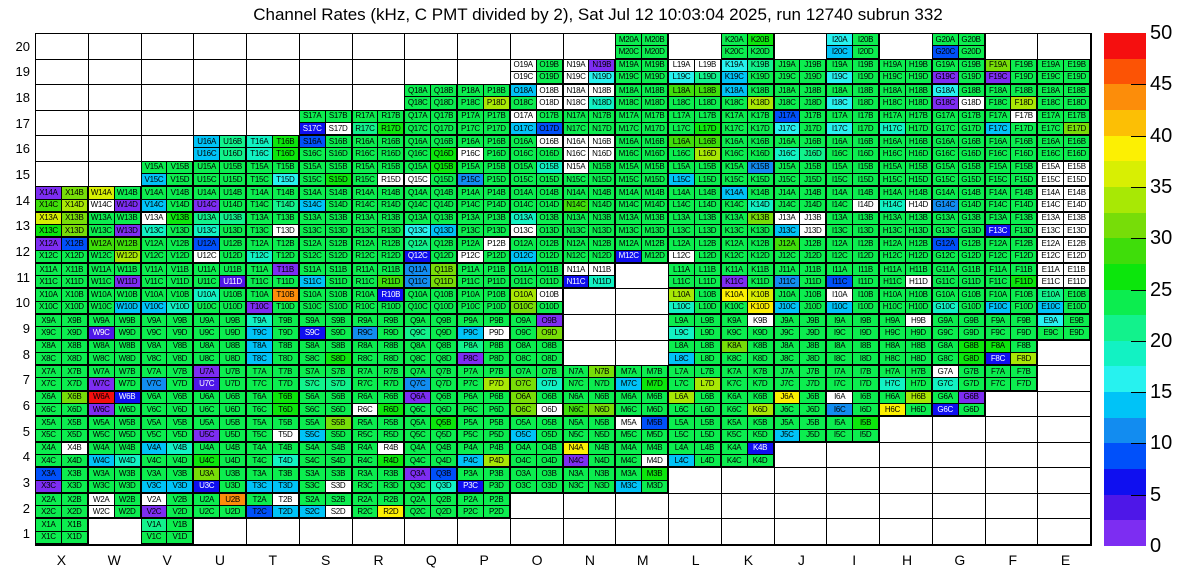 This screenshot has height=572, width=1196. What do you see at coordinates (893, 180) in the screenshot?
I see `channel-cell-H15C: H15C` at bounding box center [893, 180].